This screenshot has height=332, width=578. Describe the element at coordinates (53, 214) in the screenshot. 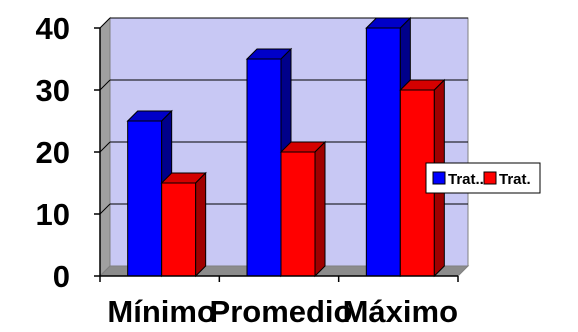

I see `y-tick-label: 10` at that location.